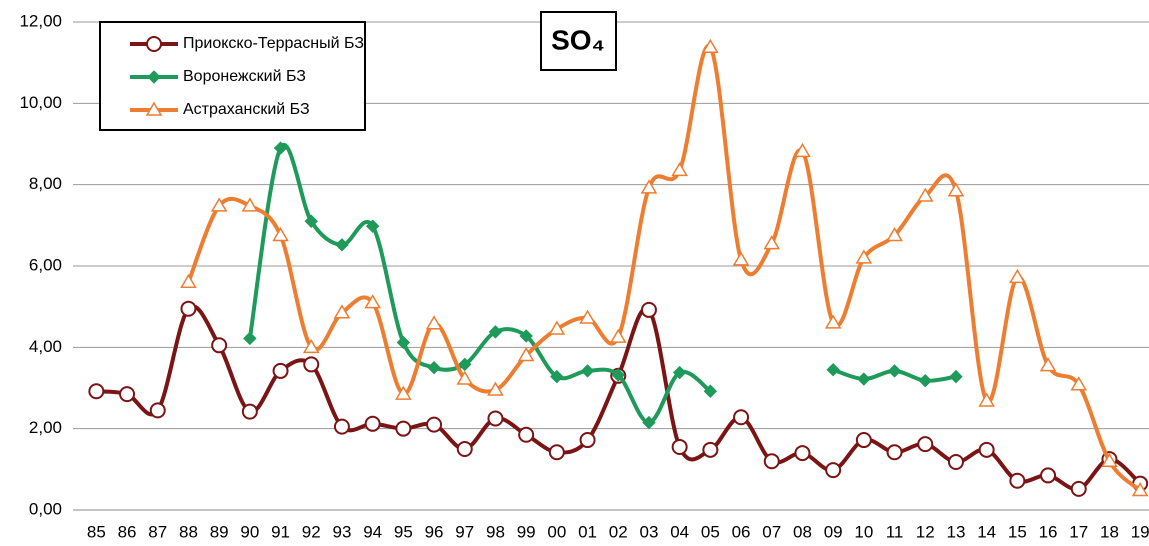 The width and height of the screenshot is (1149, 546). Describe the element at coordinates (1109, 531) in the screenshot. I see `x-tick-label: 18` at that location.